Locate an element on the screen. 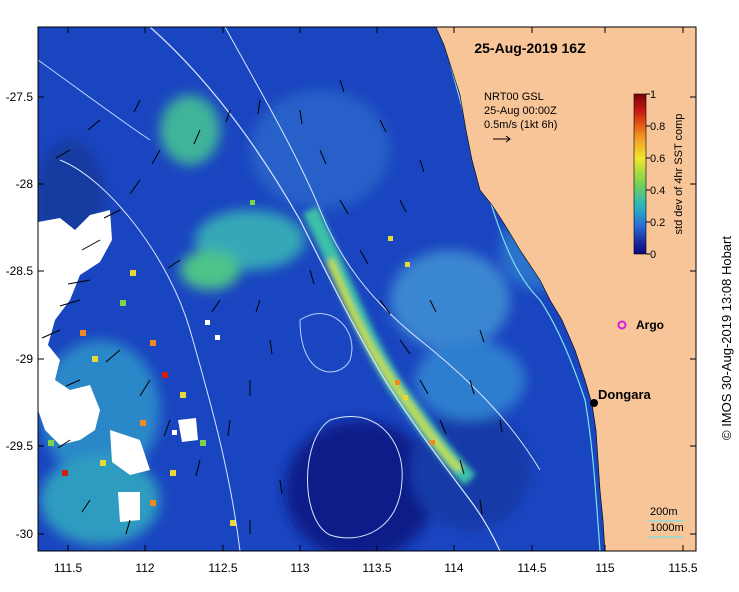 The width and height of the screenshot is (739, 592). y-tick-label: -29.5 is located at coordinates (20, 446).